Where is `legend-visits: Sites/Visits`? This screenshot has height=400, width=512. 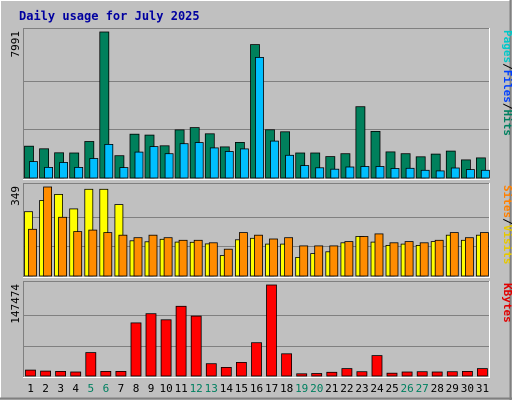 legend-visits: Sites/Visits is located at coordinates (506, 225).